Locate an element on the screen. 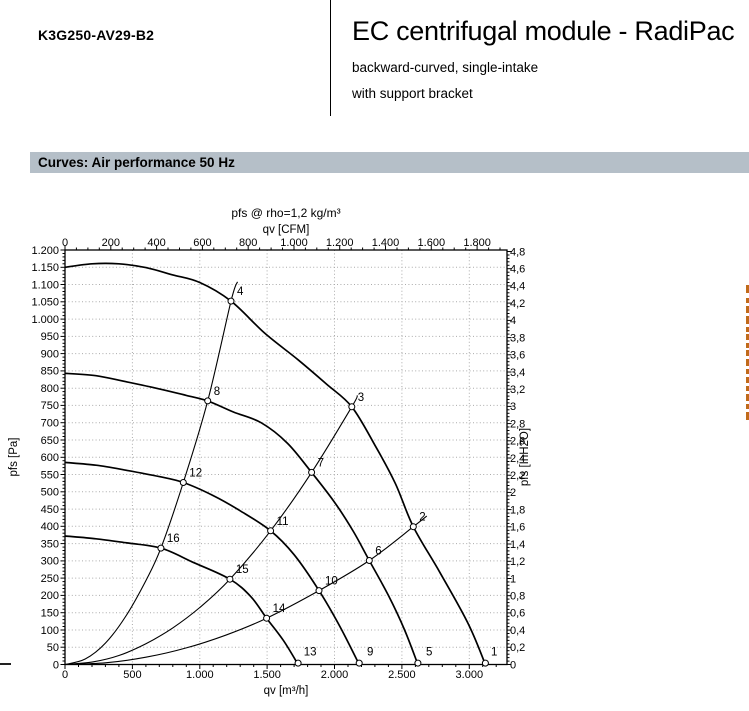  y-right-tick-label: 2,4 is located at coordinates (517, 459).